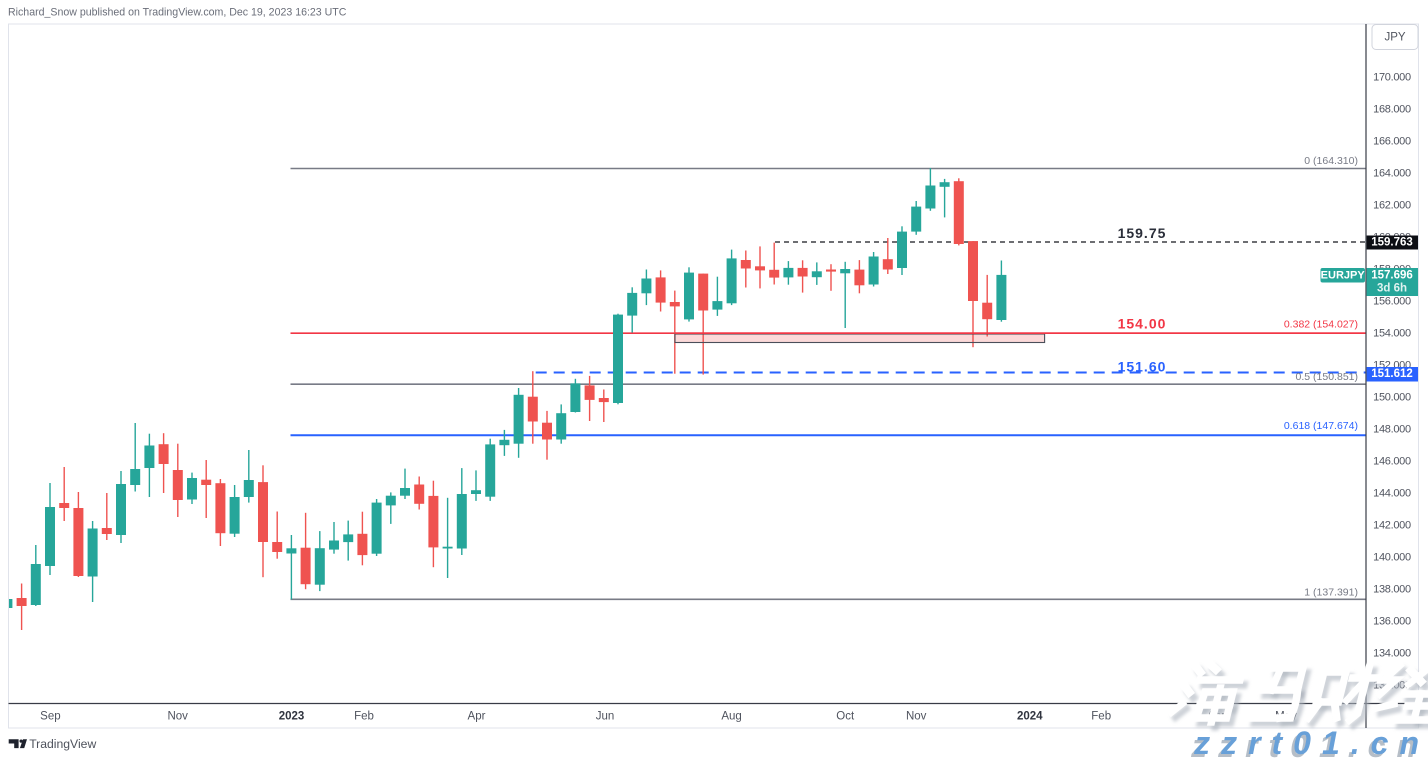 The image size is (1428, 760). What do you see at coordinates (1392, 558) in the screenshot?
I see `svg-text: 140.000` at bounding box center [1392, 558].